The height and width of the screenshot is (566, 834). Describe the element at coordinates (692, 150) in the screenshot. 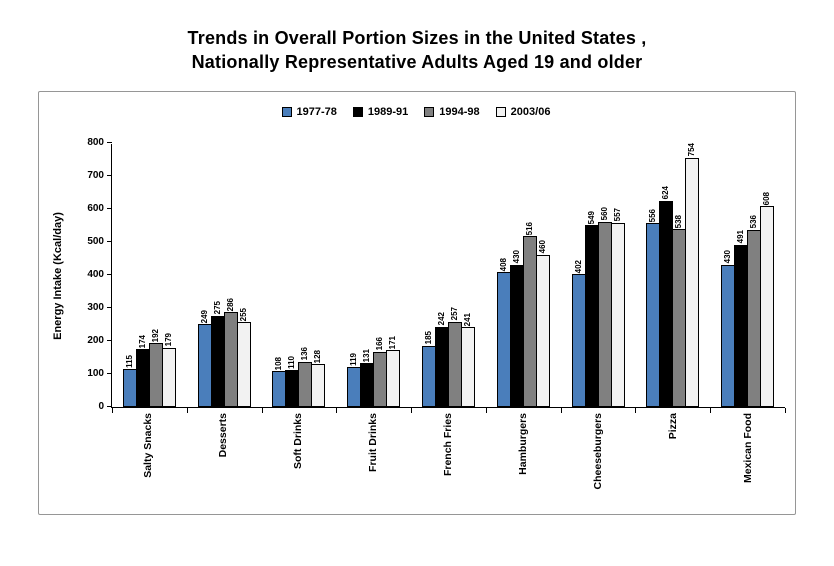

I see `bar-value-label: 754` at that location.